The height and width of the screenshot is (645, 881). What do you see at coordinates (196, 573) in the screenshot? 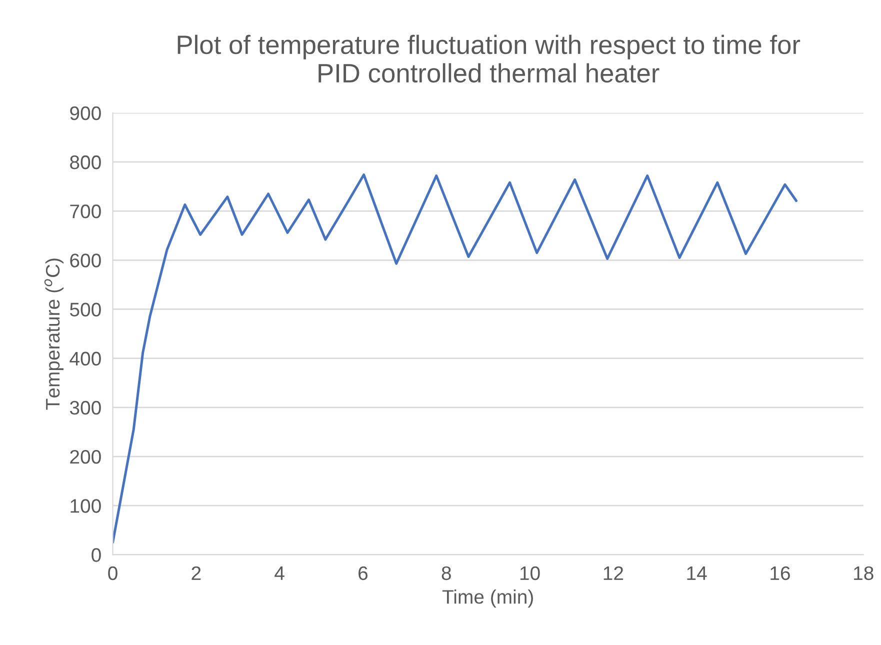
I see `x-tick-label: 2` at bounding box center [196, 573].